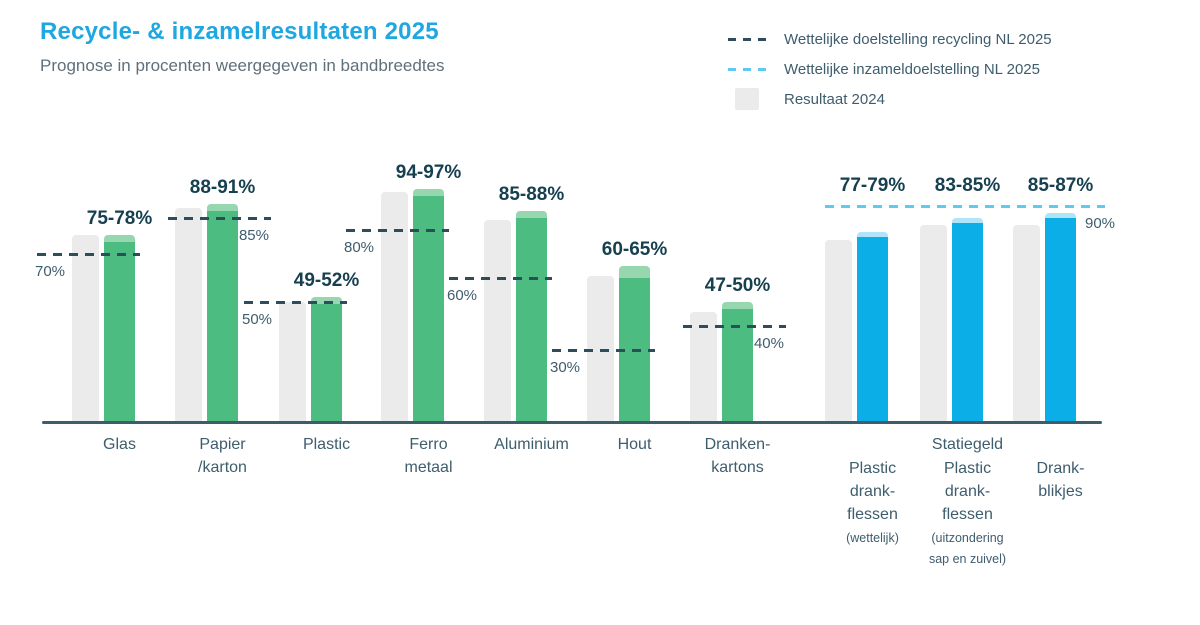  I want to click on category-label: Glas, so click(119, 444).